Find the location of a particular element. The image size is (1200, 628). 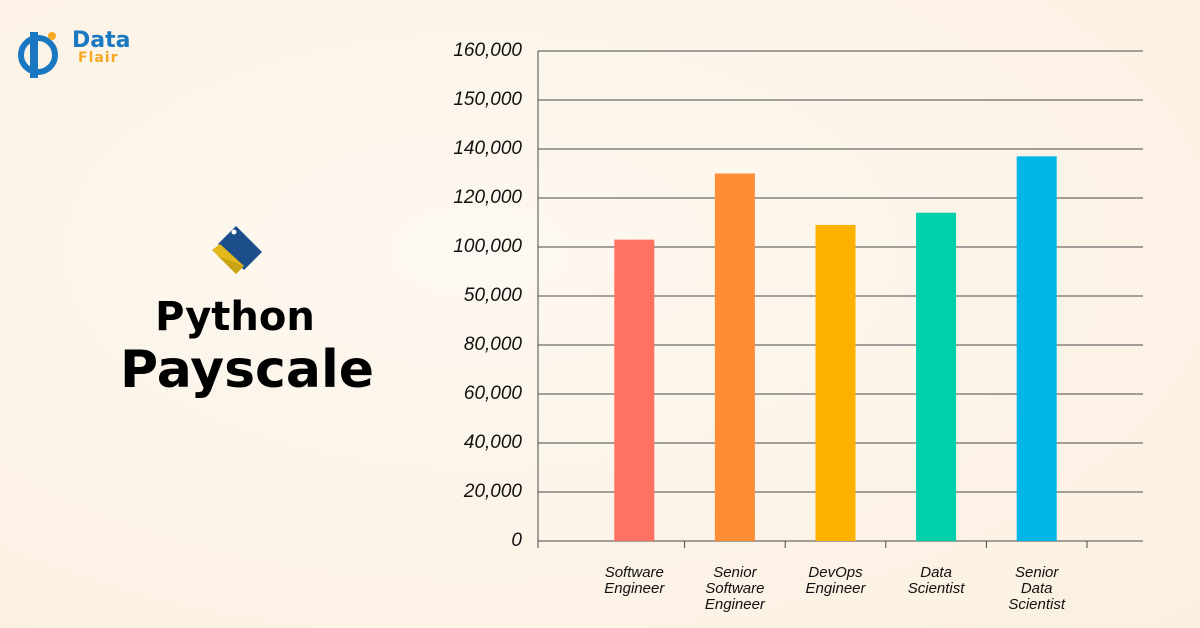

y-tick-label: 60,000 is located at coordinates (493, 393).